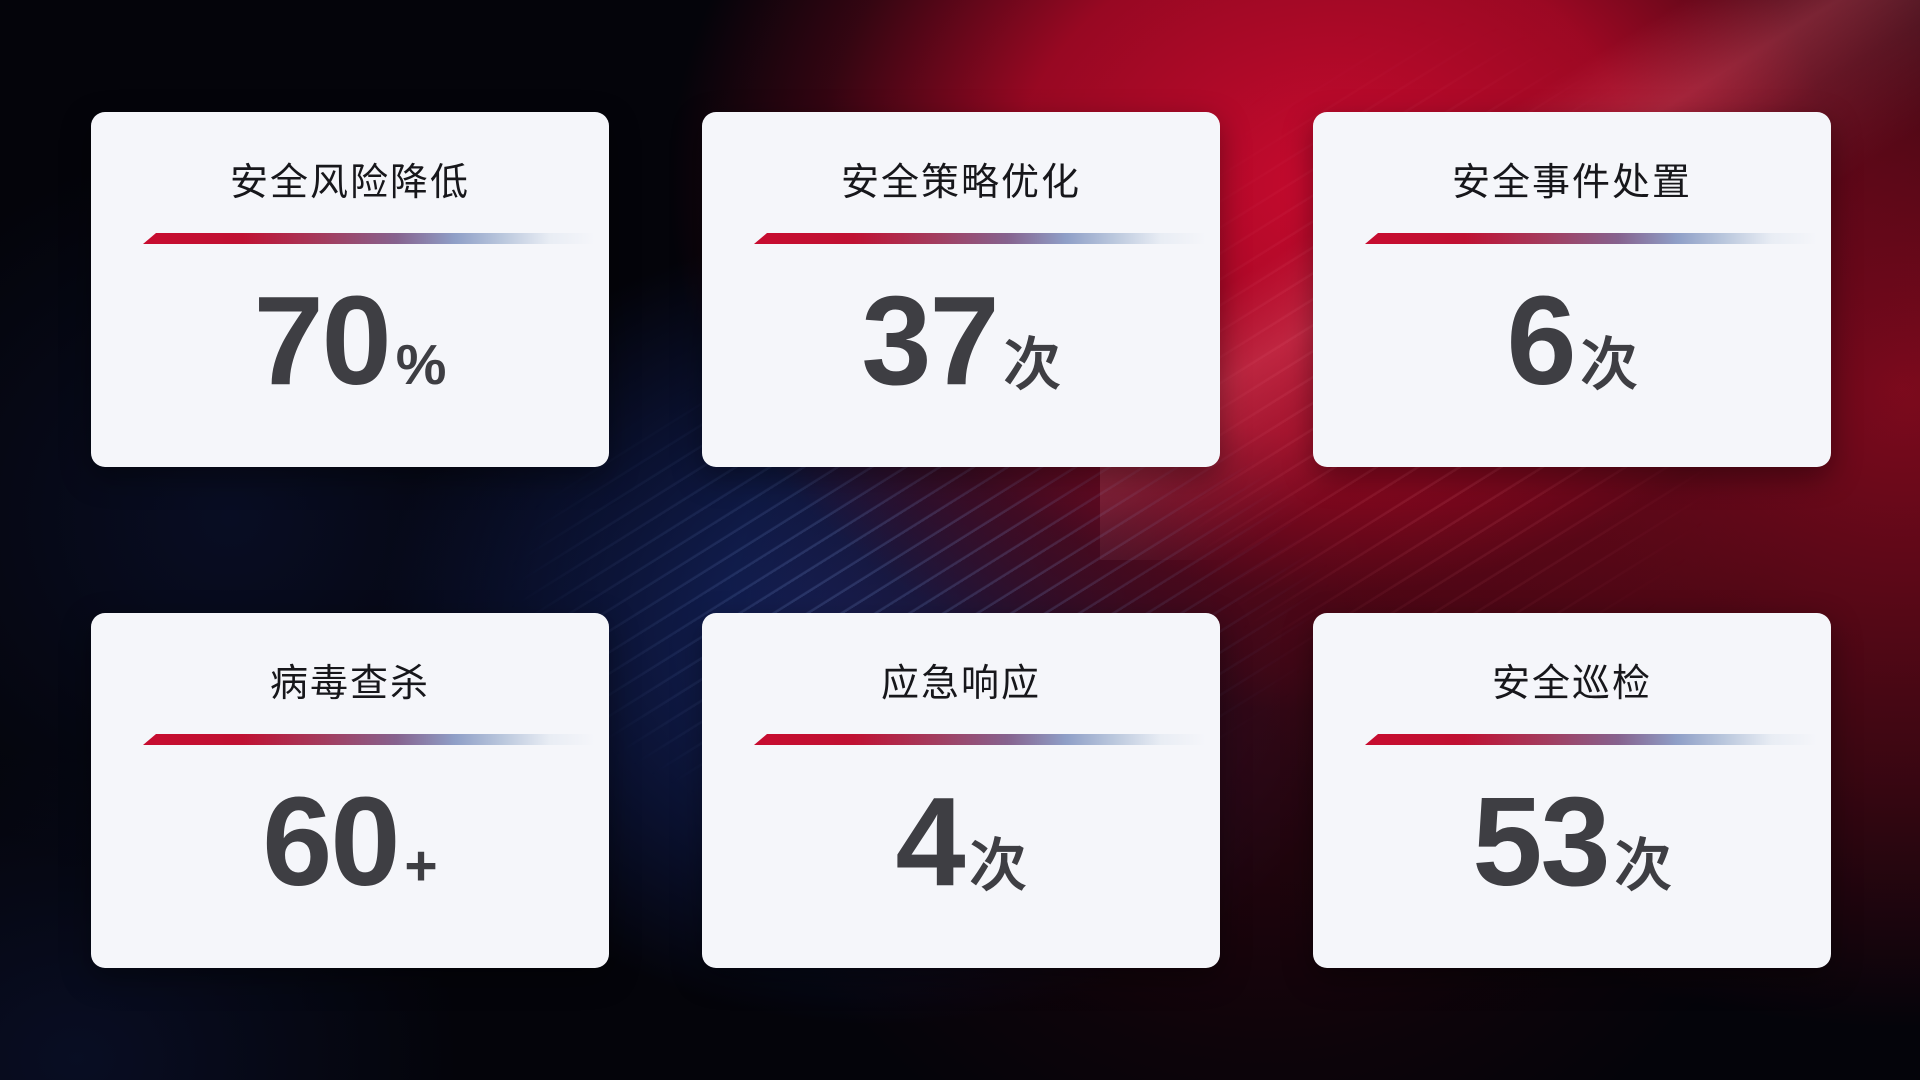 The height and width of the screenshot is (1080, 1920). I want to click on card-title: 病毒查杀, so click(349, 684).